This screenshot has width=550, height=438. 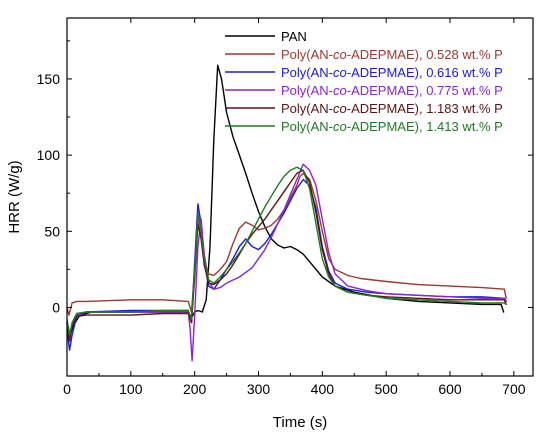 What do you see at coordinates (259, 389) in the screenshot?
I see `x-tick-label: 300` at bounding box center [259, 389].